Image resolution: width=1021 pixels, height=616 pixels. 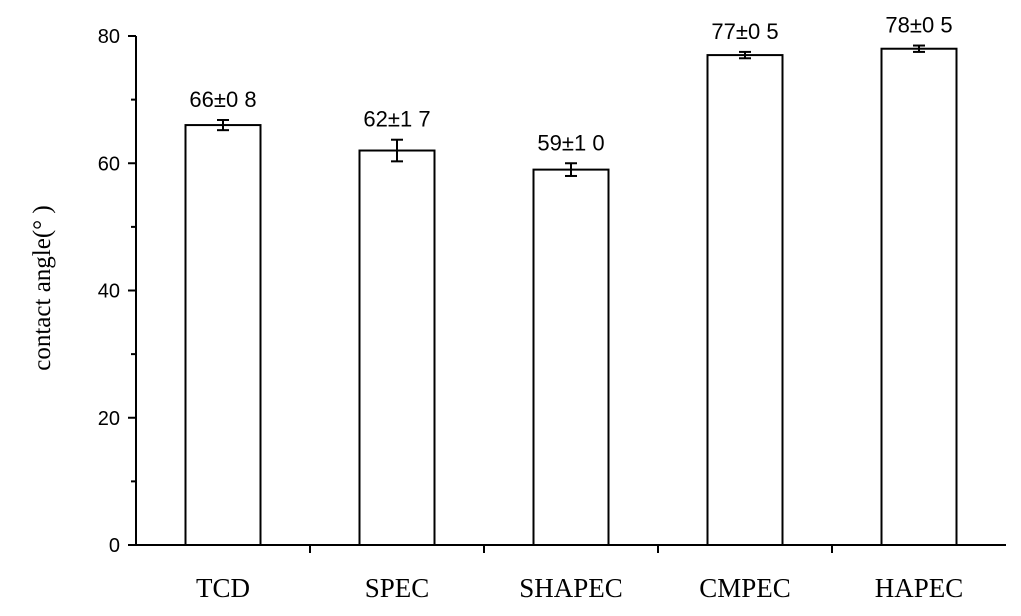 What do you see at coordinates (570, 142) in the screenshot?
I see `data-label: 59±1 0` at bounding box center [570, 142].